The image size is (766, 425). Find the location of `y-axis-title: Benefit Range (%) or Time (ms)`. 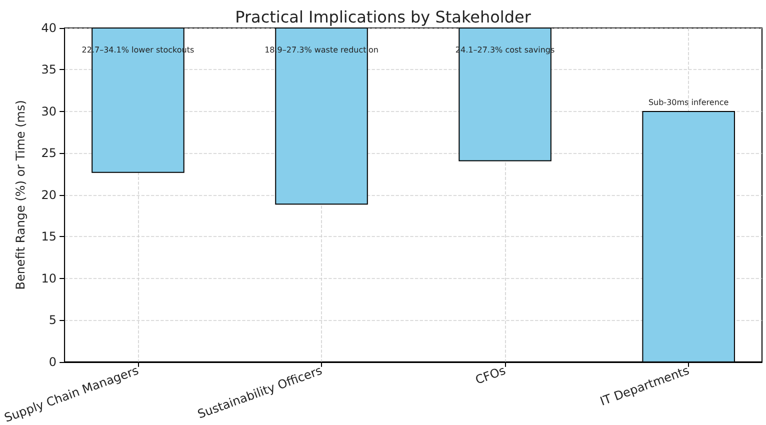

y-axis-title: Benefit Range (%) or Time (ms) is located at coordinates (21, 195).